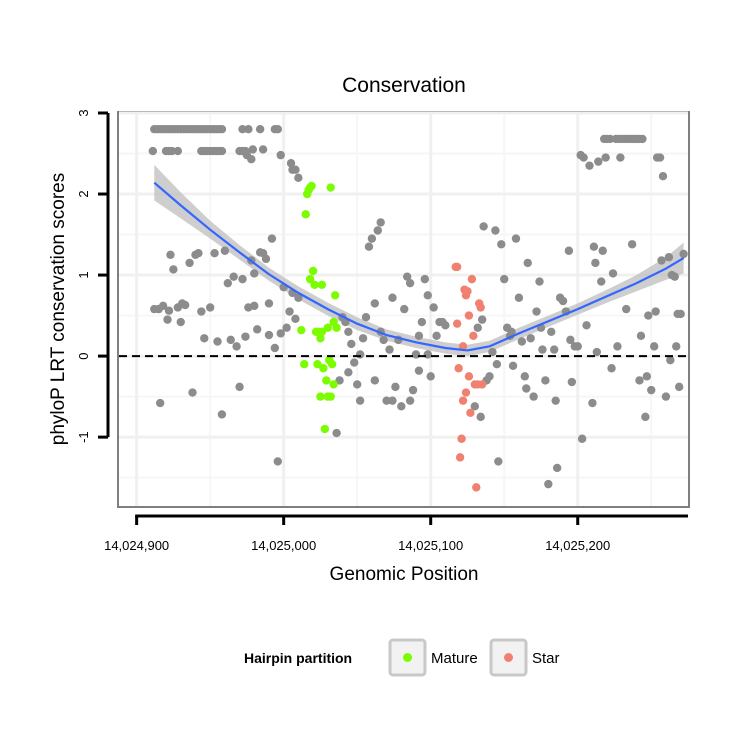 This screenshot has width=750, height=750. What do you see at coordinates (396, 533) in the screenshot?
I see `x-axis: 14,024,900 14,025,000 14,025,100 14,025,200` at bounding box center [396, 533].